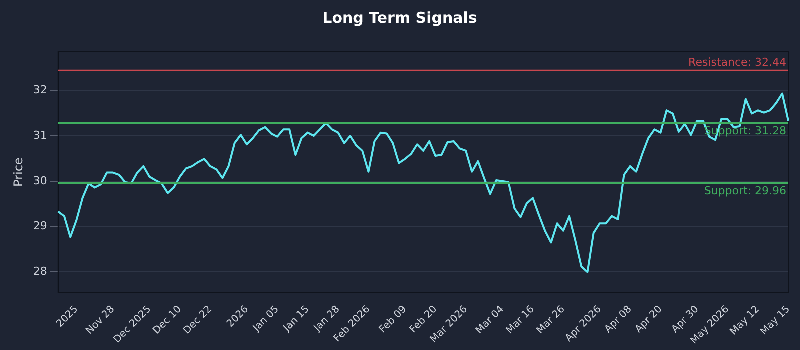 The width and height of the screenshot is (800, 350). I want to click on x-tick-label: Dec 22, so click(198, 320).